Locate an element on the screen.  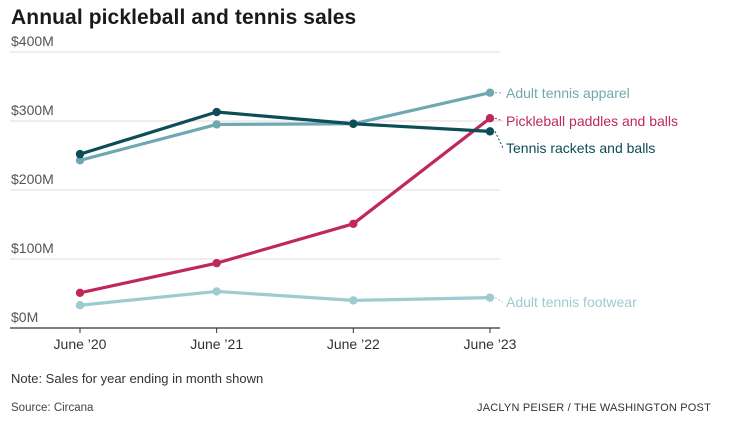
x-tick-label: June ’23 is located at coordinates (490, 344).